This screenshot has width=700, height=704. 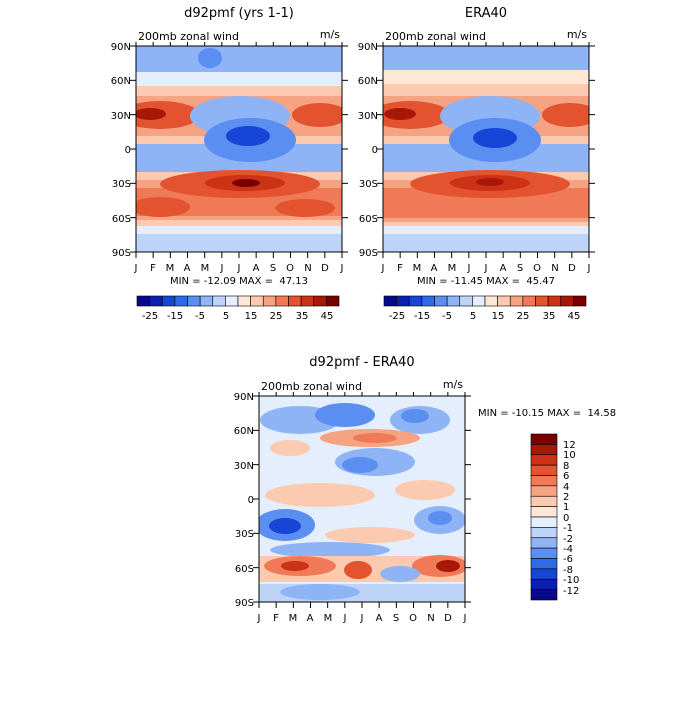 I want to click on panel-era40-field, so click(x=486, y=149).